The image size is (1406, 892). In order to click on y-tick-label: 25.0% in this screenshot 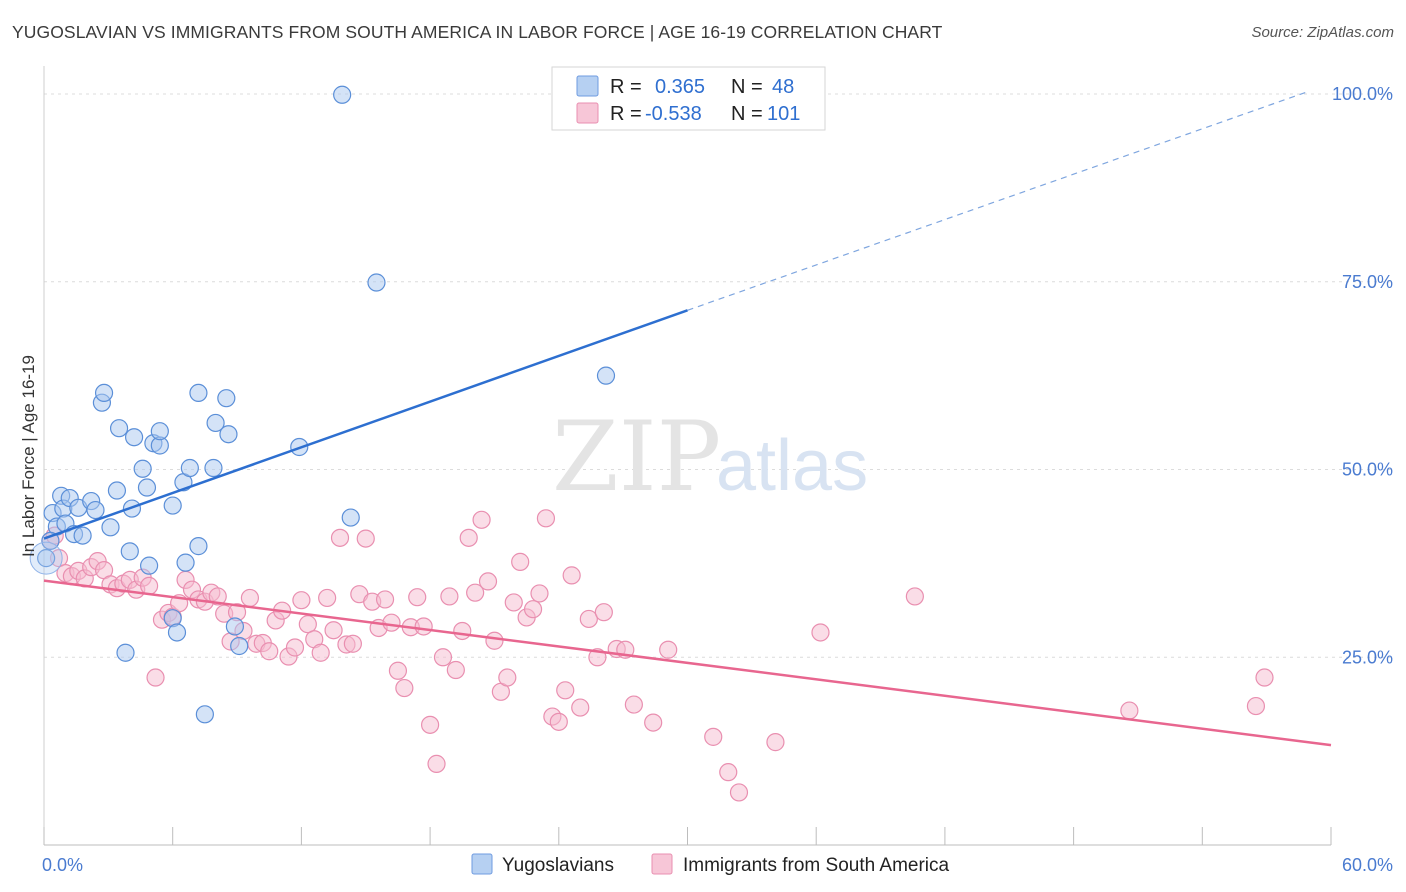, I will do `click(1367, 657)`.